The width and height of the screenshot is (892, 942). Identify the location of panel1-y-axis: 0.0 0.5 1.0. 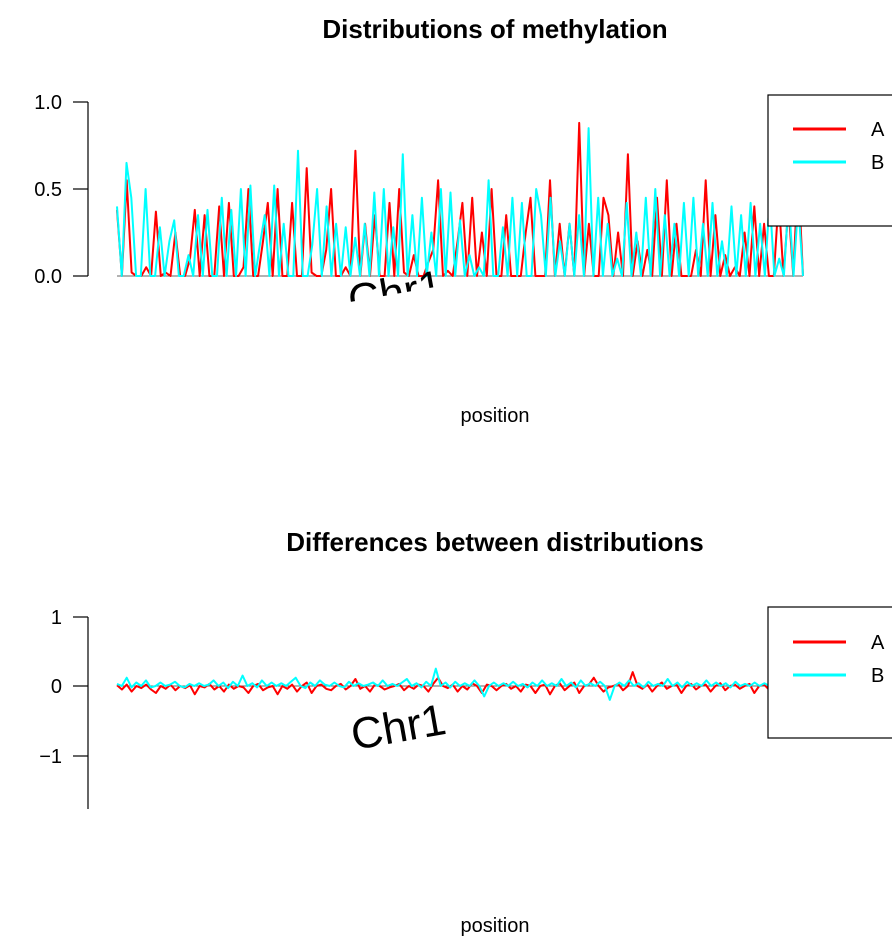
(61, 190).